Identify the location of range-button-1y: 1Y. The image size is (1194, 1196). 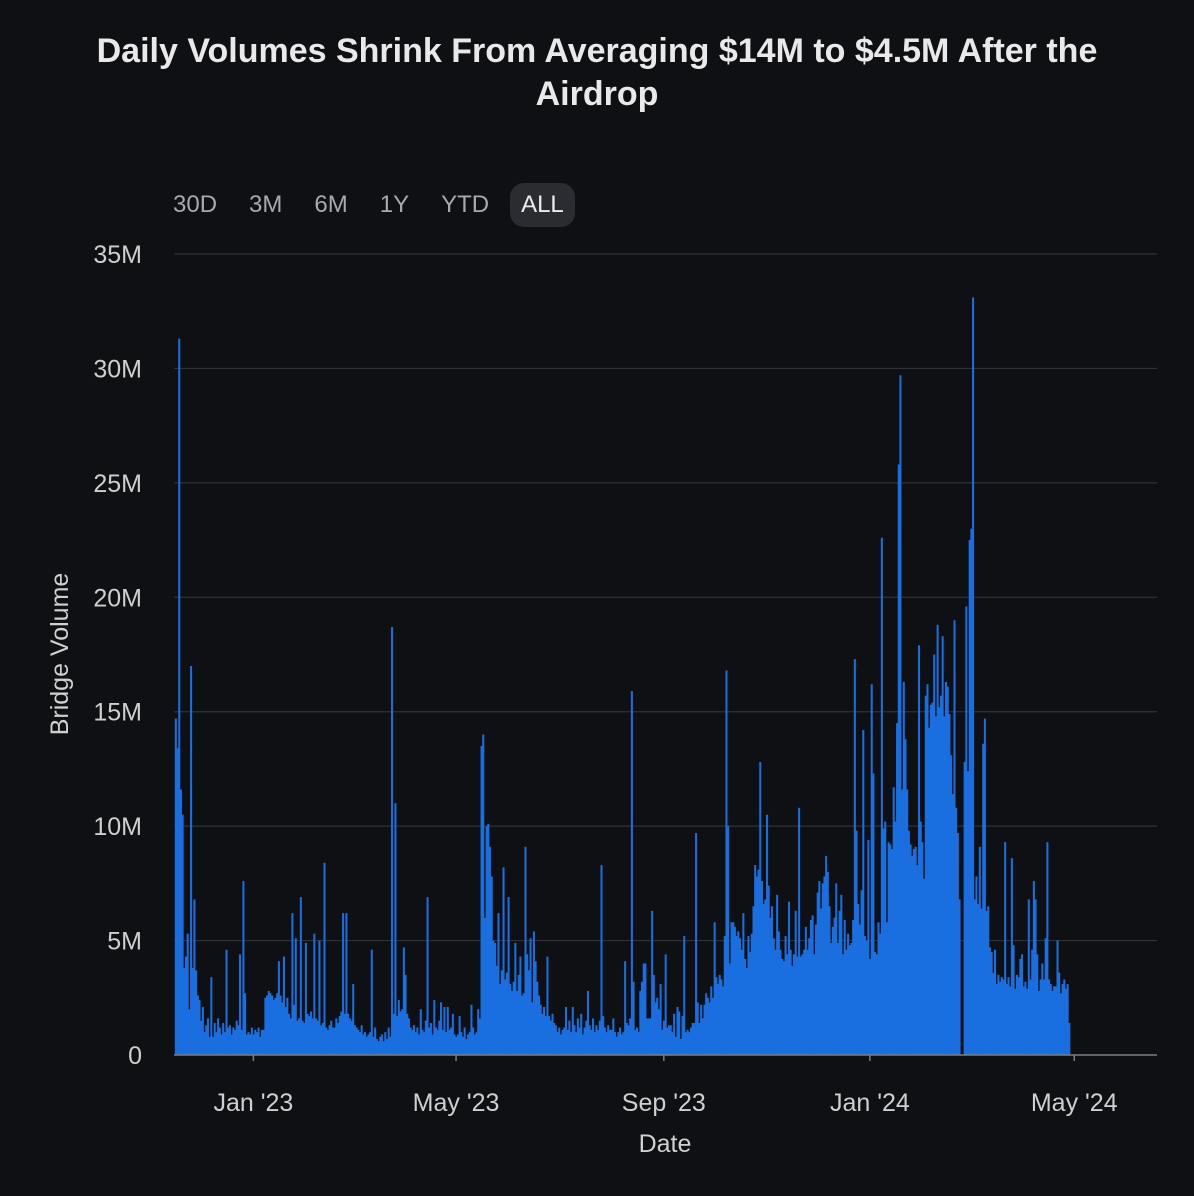
(394, 205).